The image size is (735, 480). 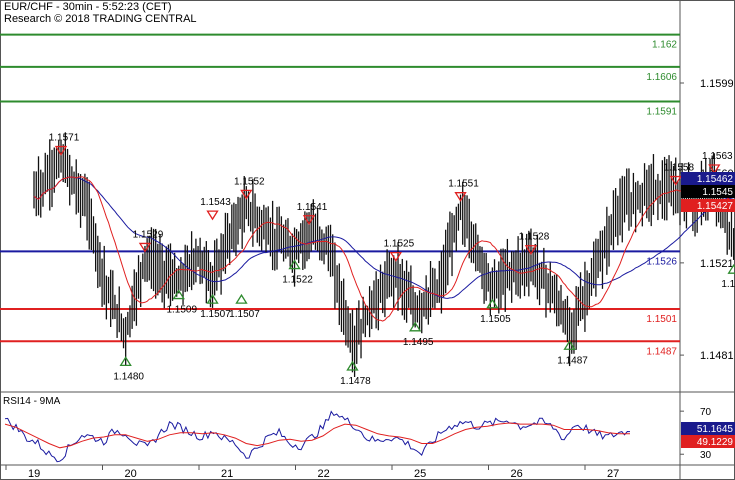 I want to click on copyright-text: Research © 2018 TRADING CENTRAL, so click(x=100, y=19).